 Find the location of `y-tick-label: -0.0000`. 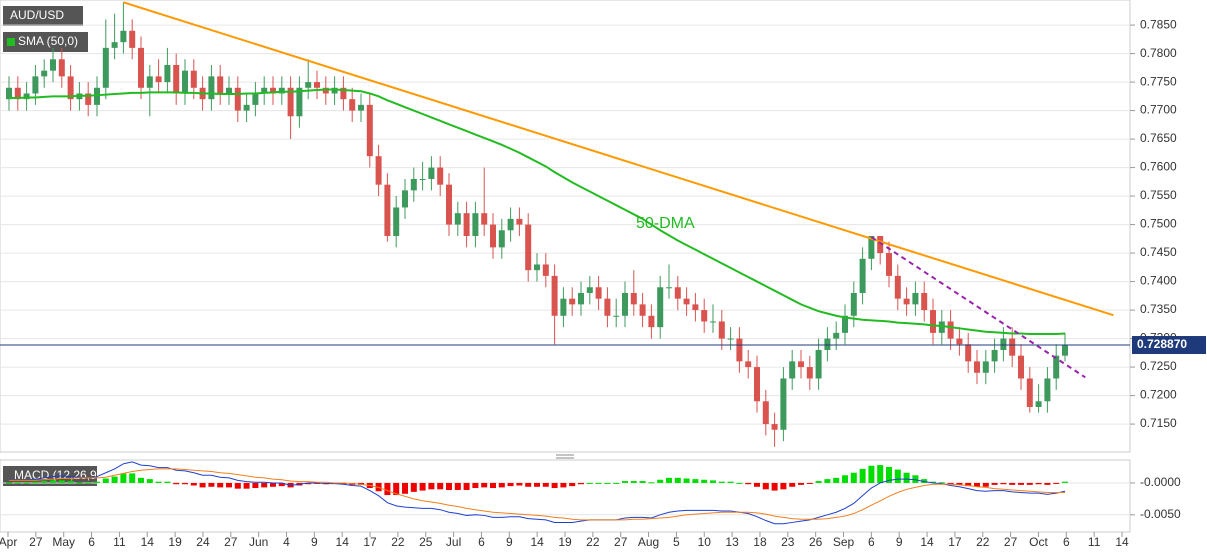

y-tick-label: -0.0000 is located at coordinates (1160, 482).